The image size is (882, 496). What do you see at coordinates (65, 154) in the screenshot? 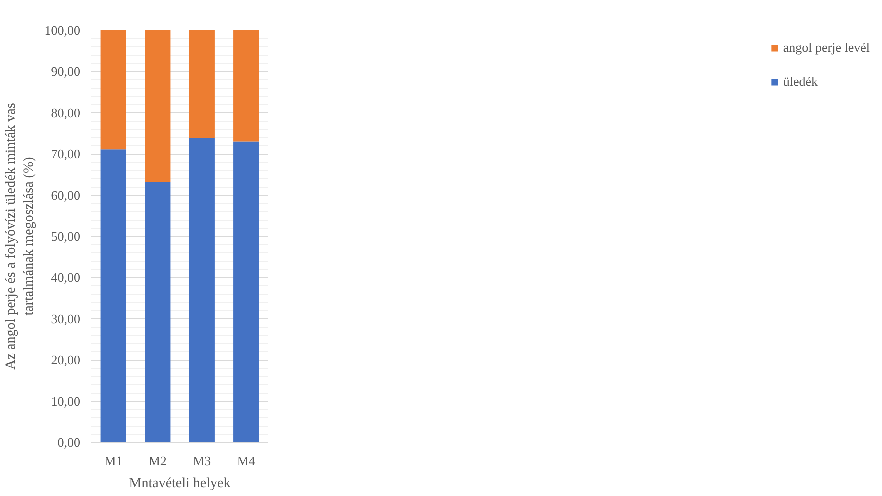
I see `y-tick-label: 70,00` at bounding box center [65, 154].